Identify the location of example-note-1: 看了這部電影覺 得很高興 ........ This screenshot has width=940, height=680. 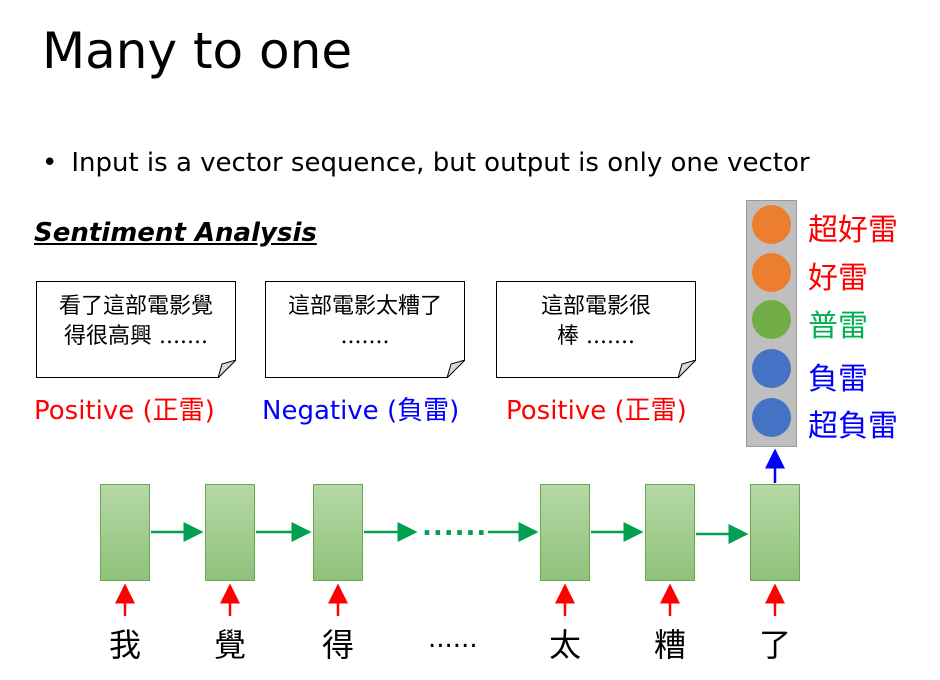
(136, 329).